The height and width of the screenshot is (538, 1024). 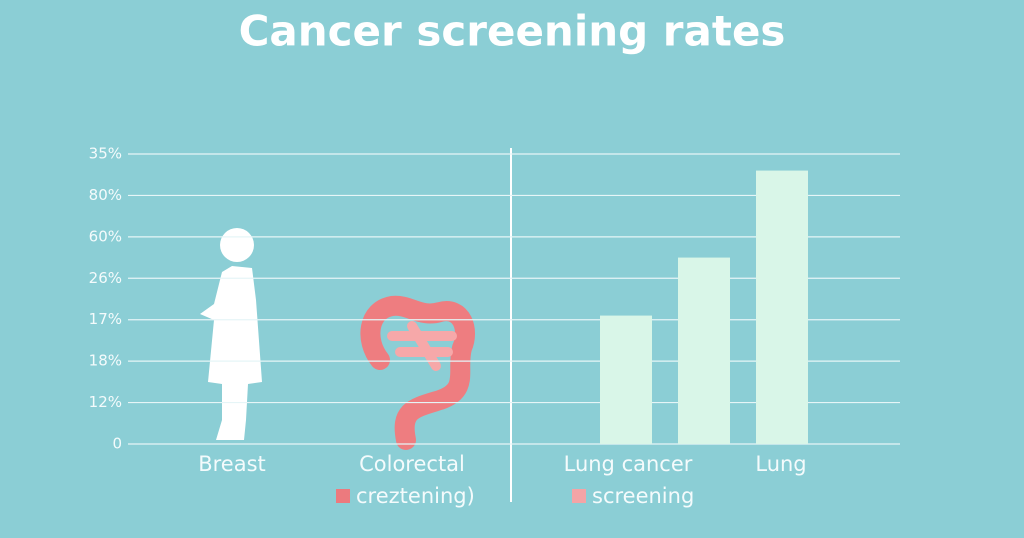 I want to click on legend-label: creztening), so click(x=415, y=496).